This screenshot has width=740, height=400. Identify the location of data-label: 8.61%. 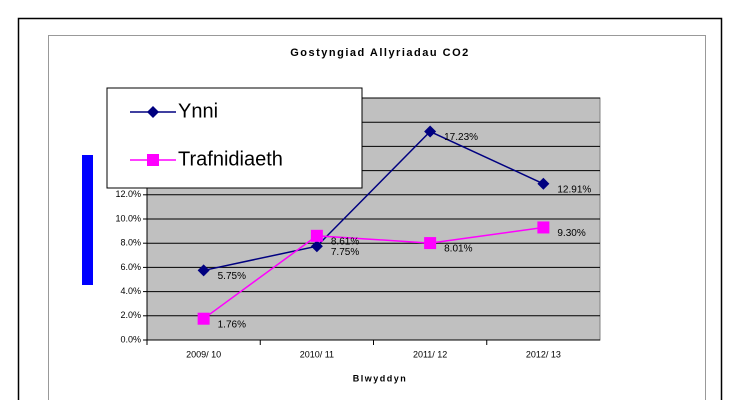
(345, 241).